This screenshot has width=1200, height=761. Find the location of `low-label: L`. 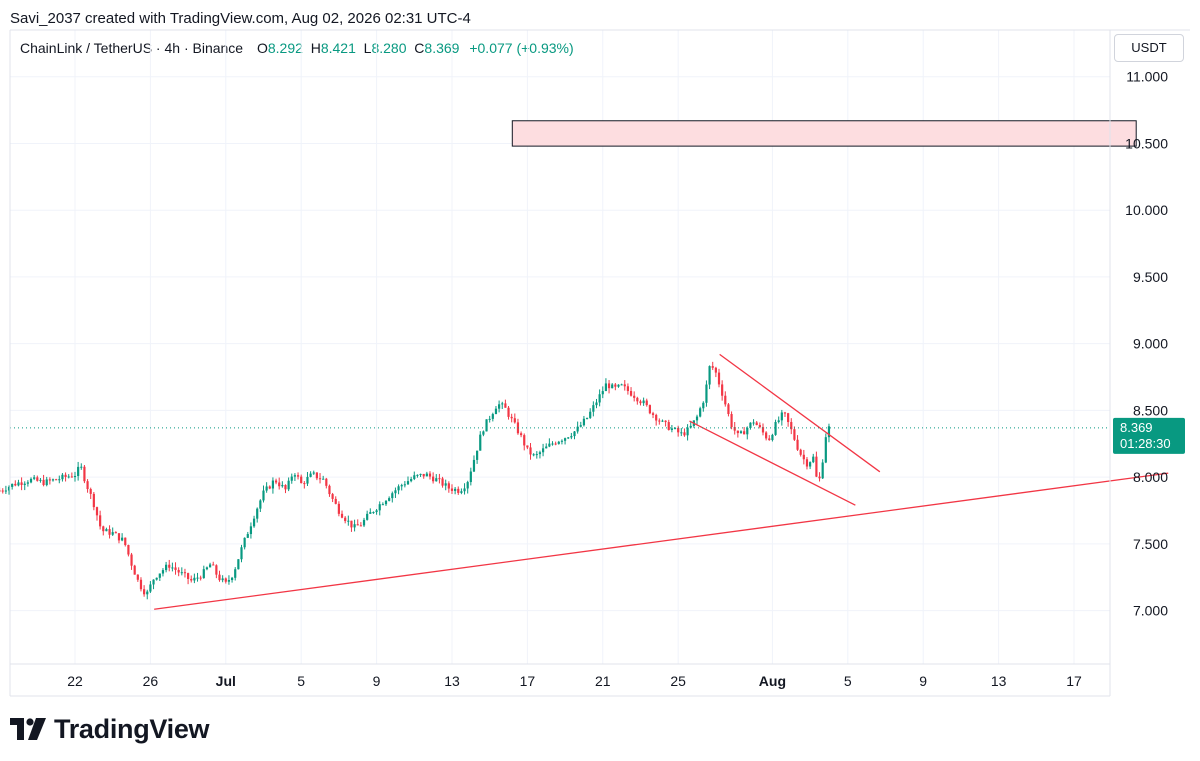

low-label: L is located at coordinates (367, 48).